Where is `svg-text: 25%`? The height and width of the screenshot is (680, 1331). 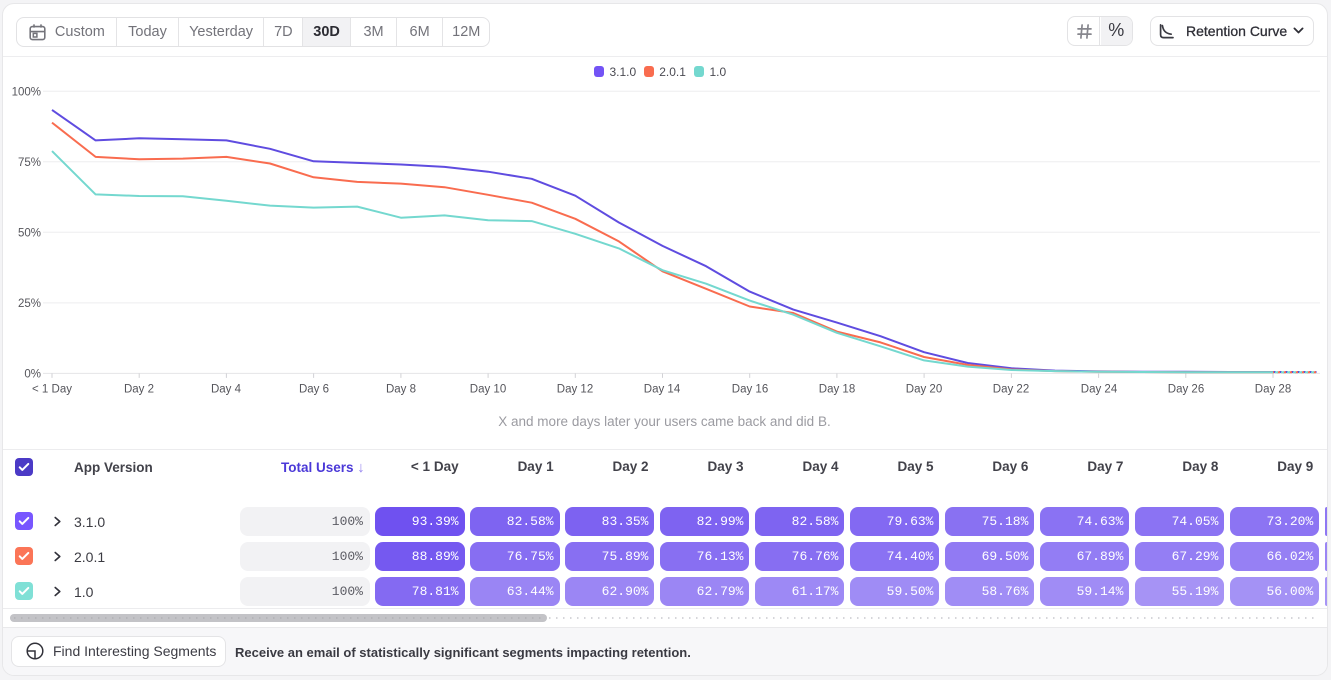 svg-text: 25% is located at coordinates (29, 304).